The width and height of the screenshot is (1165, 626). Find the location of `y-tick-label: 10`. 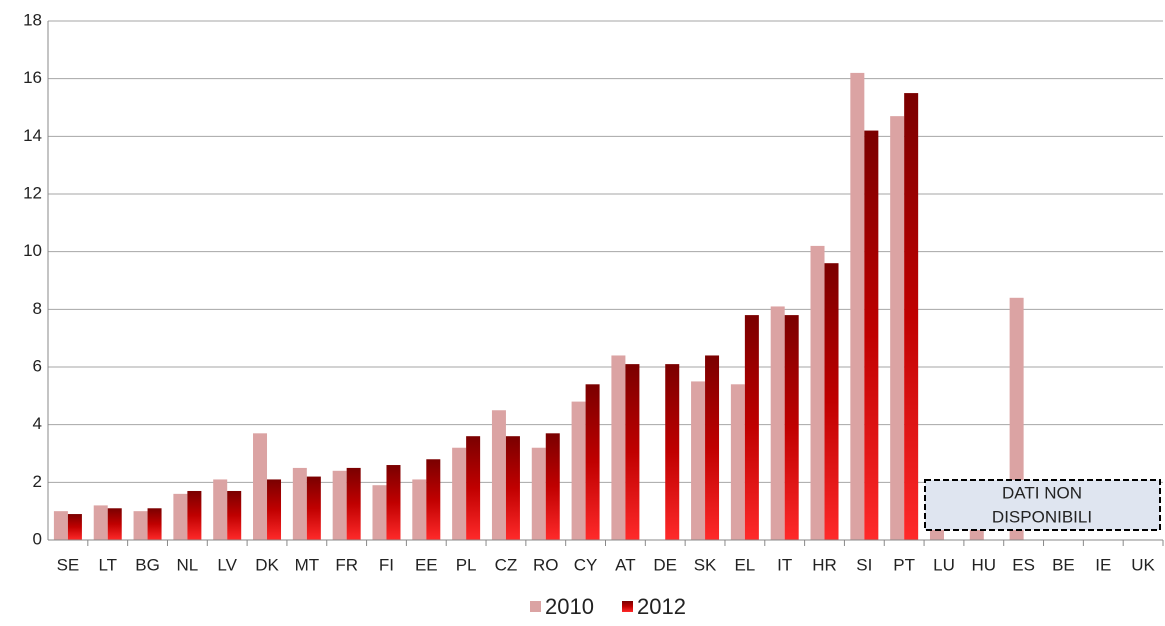

y-tick-label: 10 is located at coordinates (32, 250).